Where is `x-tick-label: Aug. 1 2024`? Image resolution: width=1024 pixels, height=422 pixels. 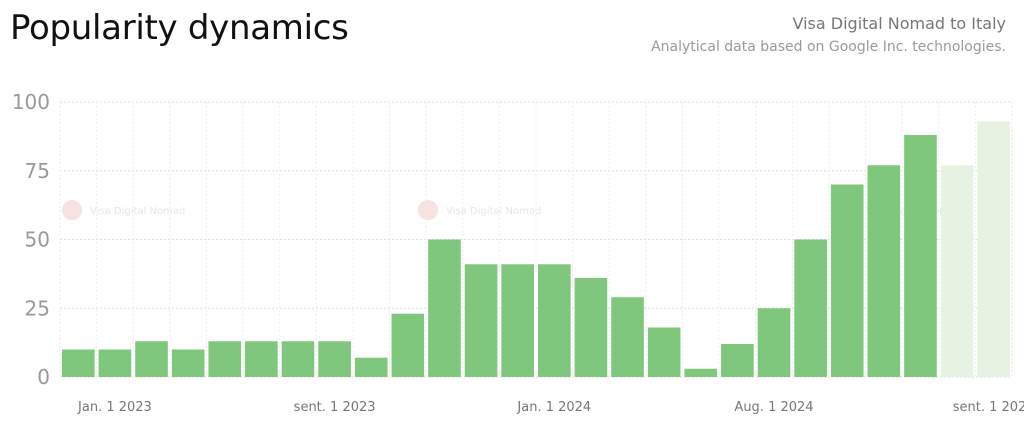 x-tick-label: Aug. 1 2024 is located at coordinates (773, 407).